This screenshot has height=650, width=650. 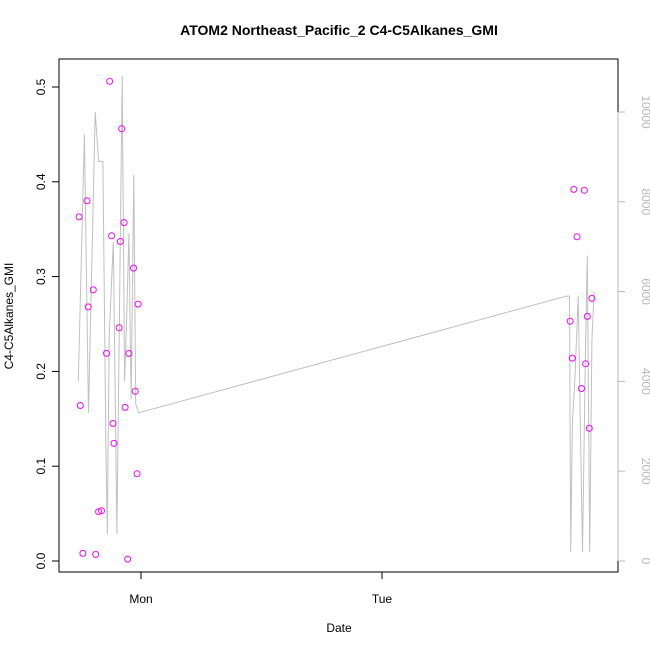 What do you see at coordinates (47, 323) in the screenshot?
I see `y-axis-left: 0.0 0.1 0.2 0.3 0.4 0.5` at bounding box center [47, 323].